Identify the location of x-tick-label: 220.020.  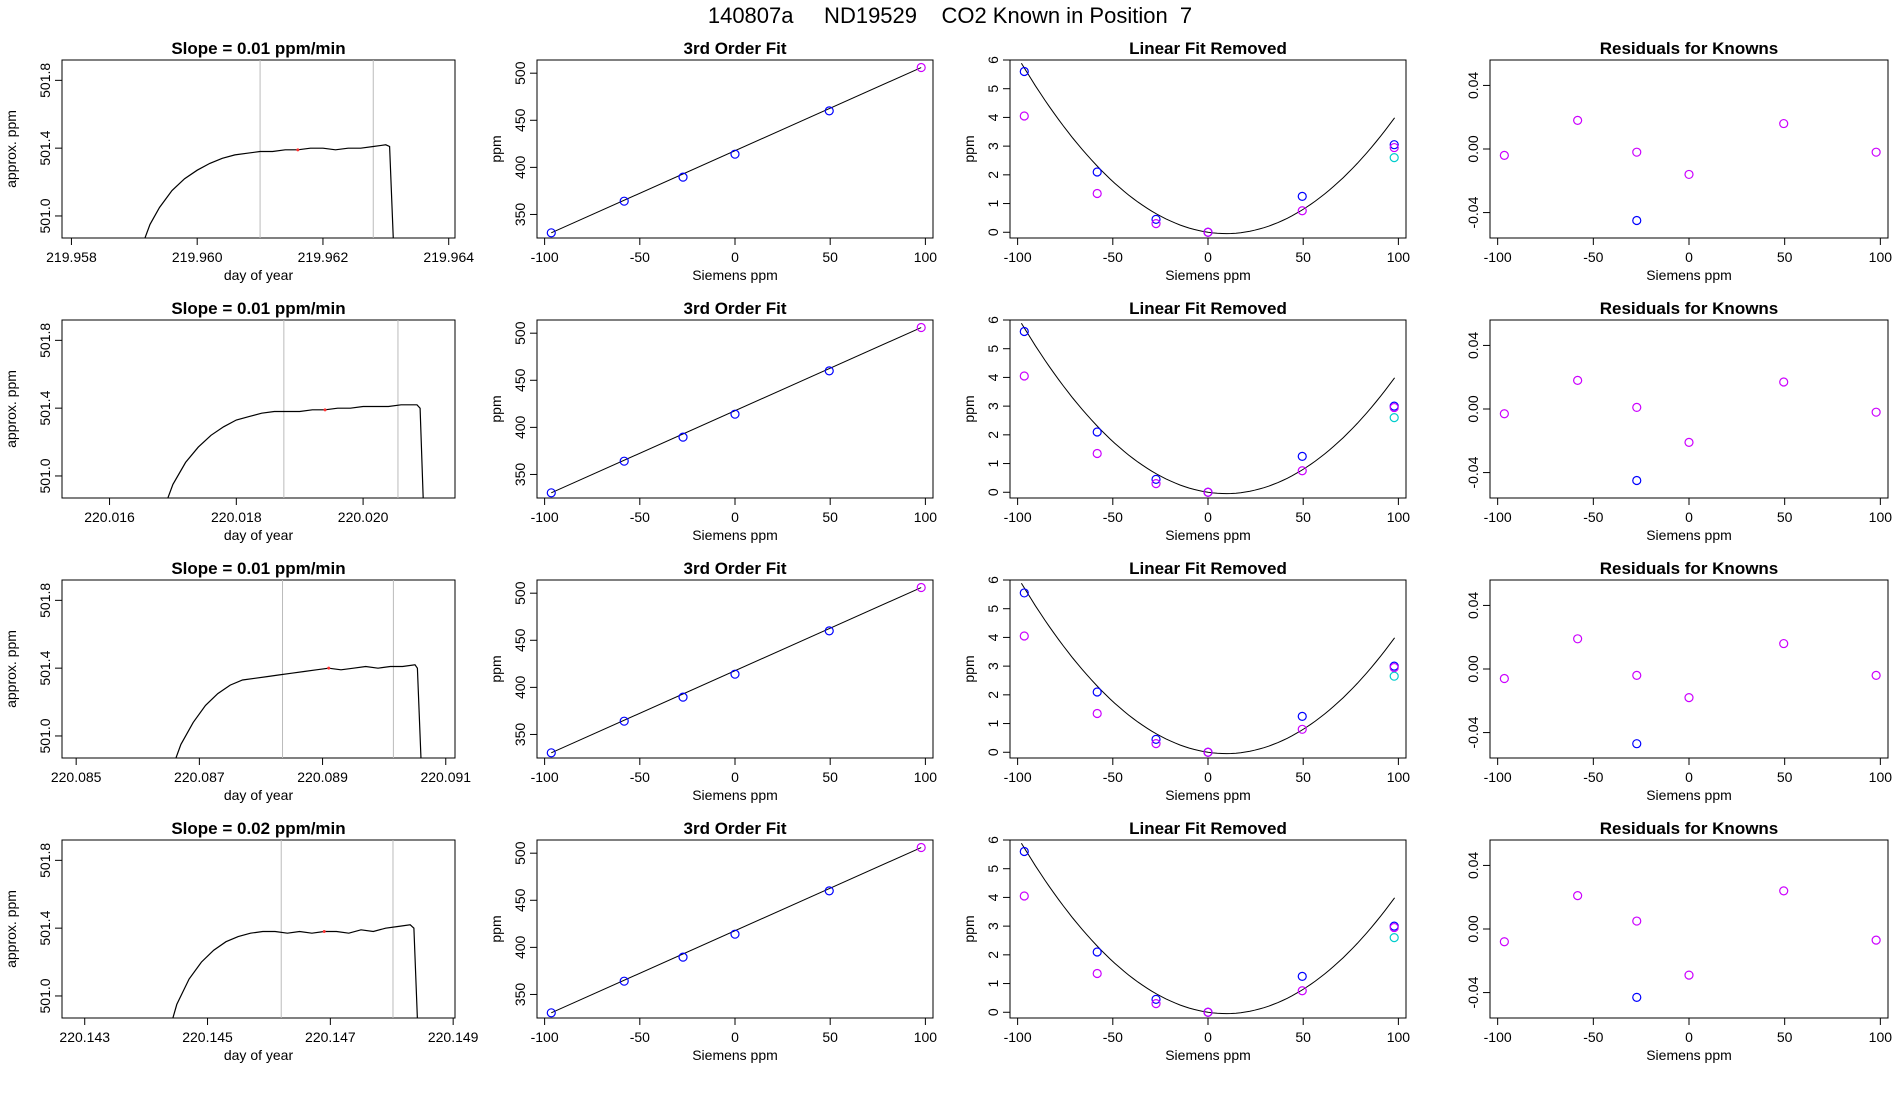
(363, 517).